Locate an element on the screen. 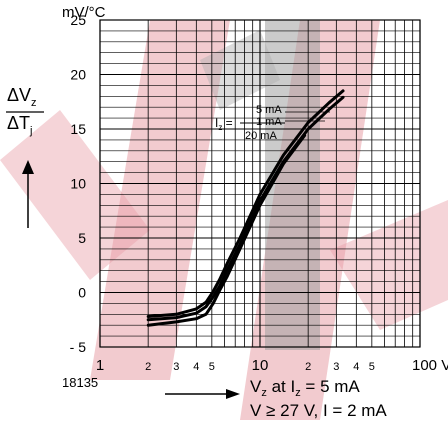 The width and height of the screenshot is (448, 425). x-axis-label-line2: V ≥ 27 V, I = 2 mA is located at coordinates (318, 410).